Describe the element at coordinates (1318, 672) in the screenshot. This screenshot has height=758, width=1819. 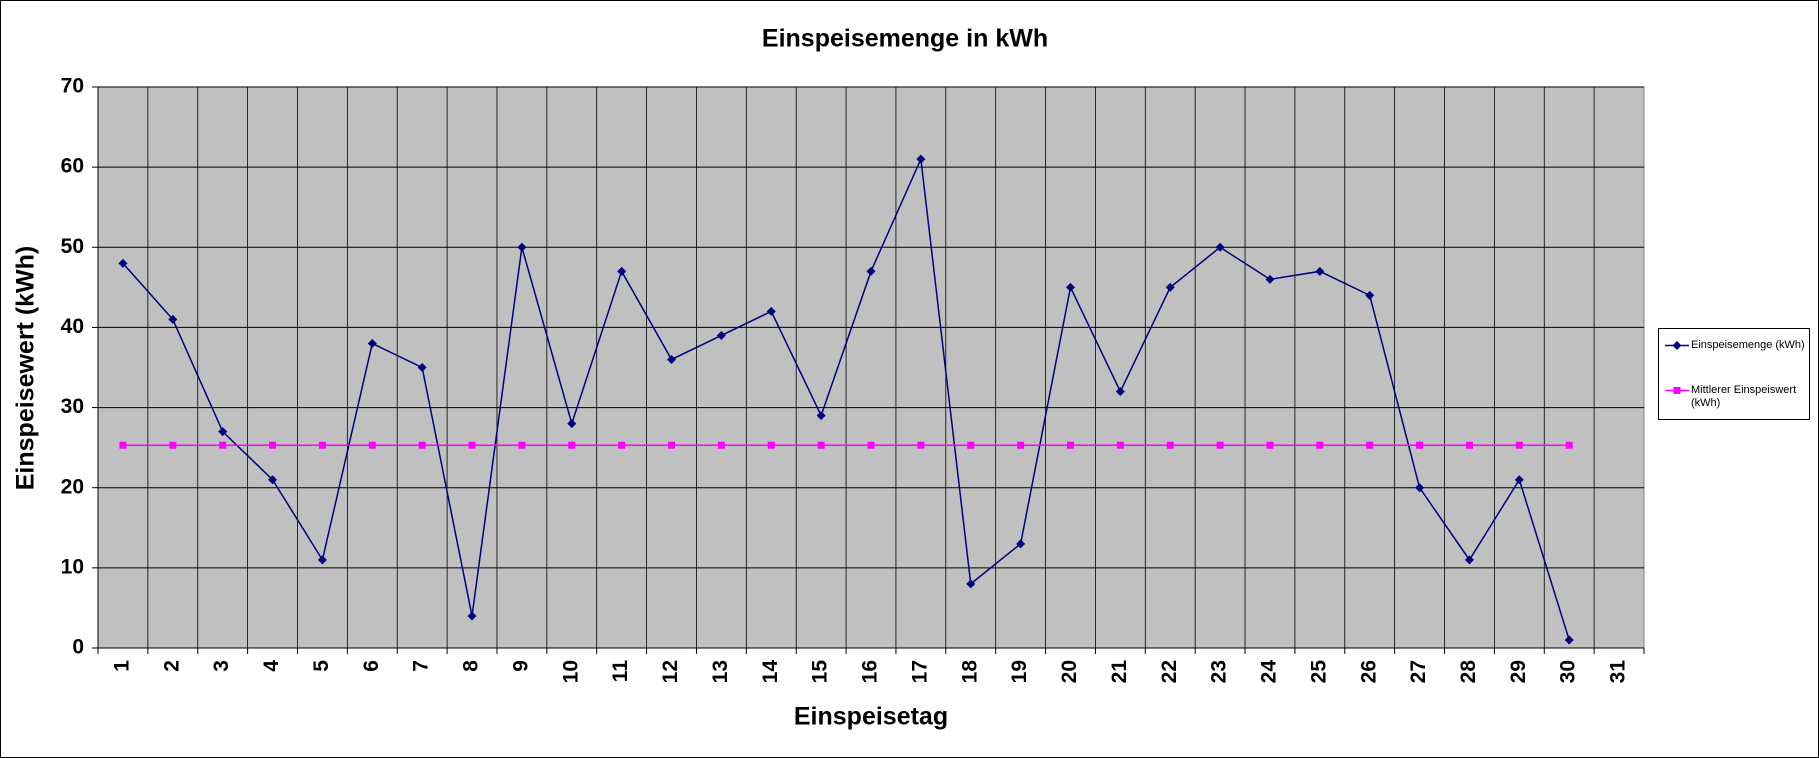
I see `x-tick-label: 25` at that location.